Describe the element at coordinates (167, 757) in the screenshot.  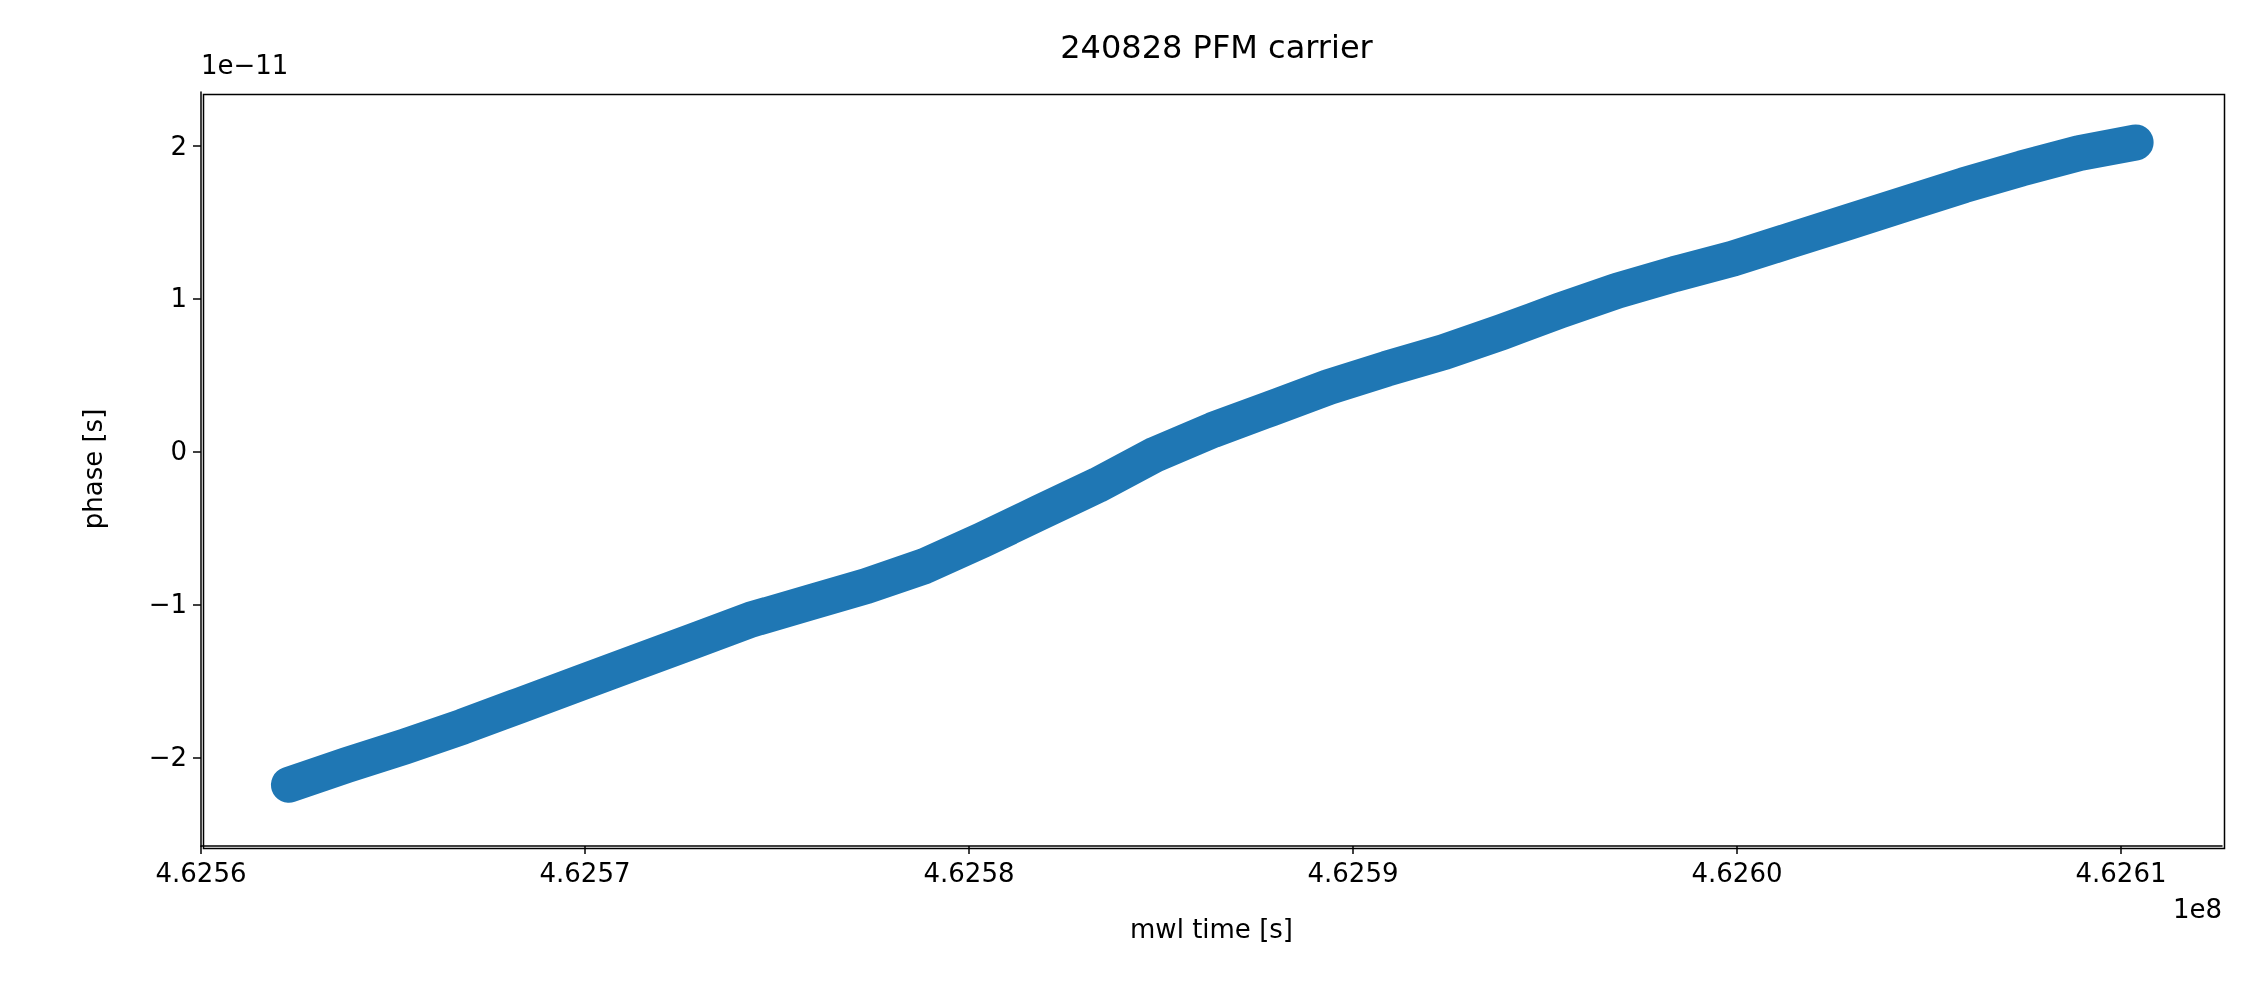
I see `y-tick-label: −2` at that location.